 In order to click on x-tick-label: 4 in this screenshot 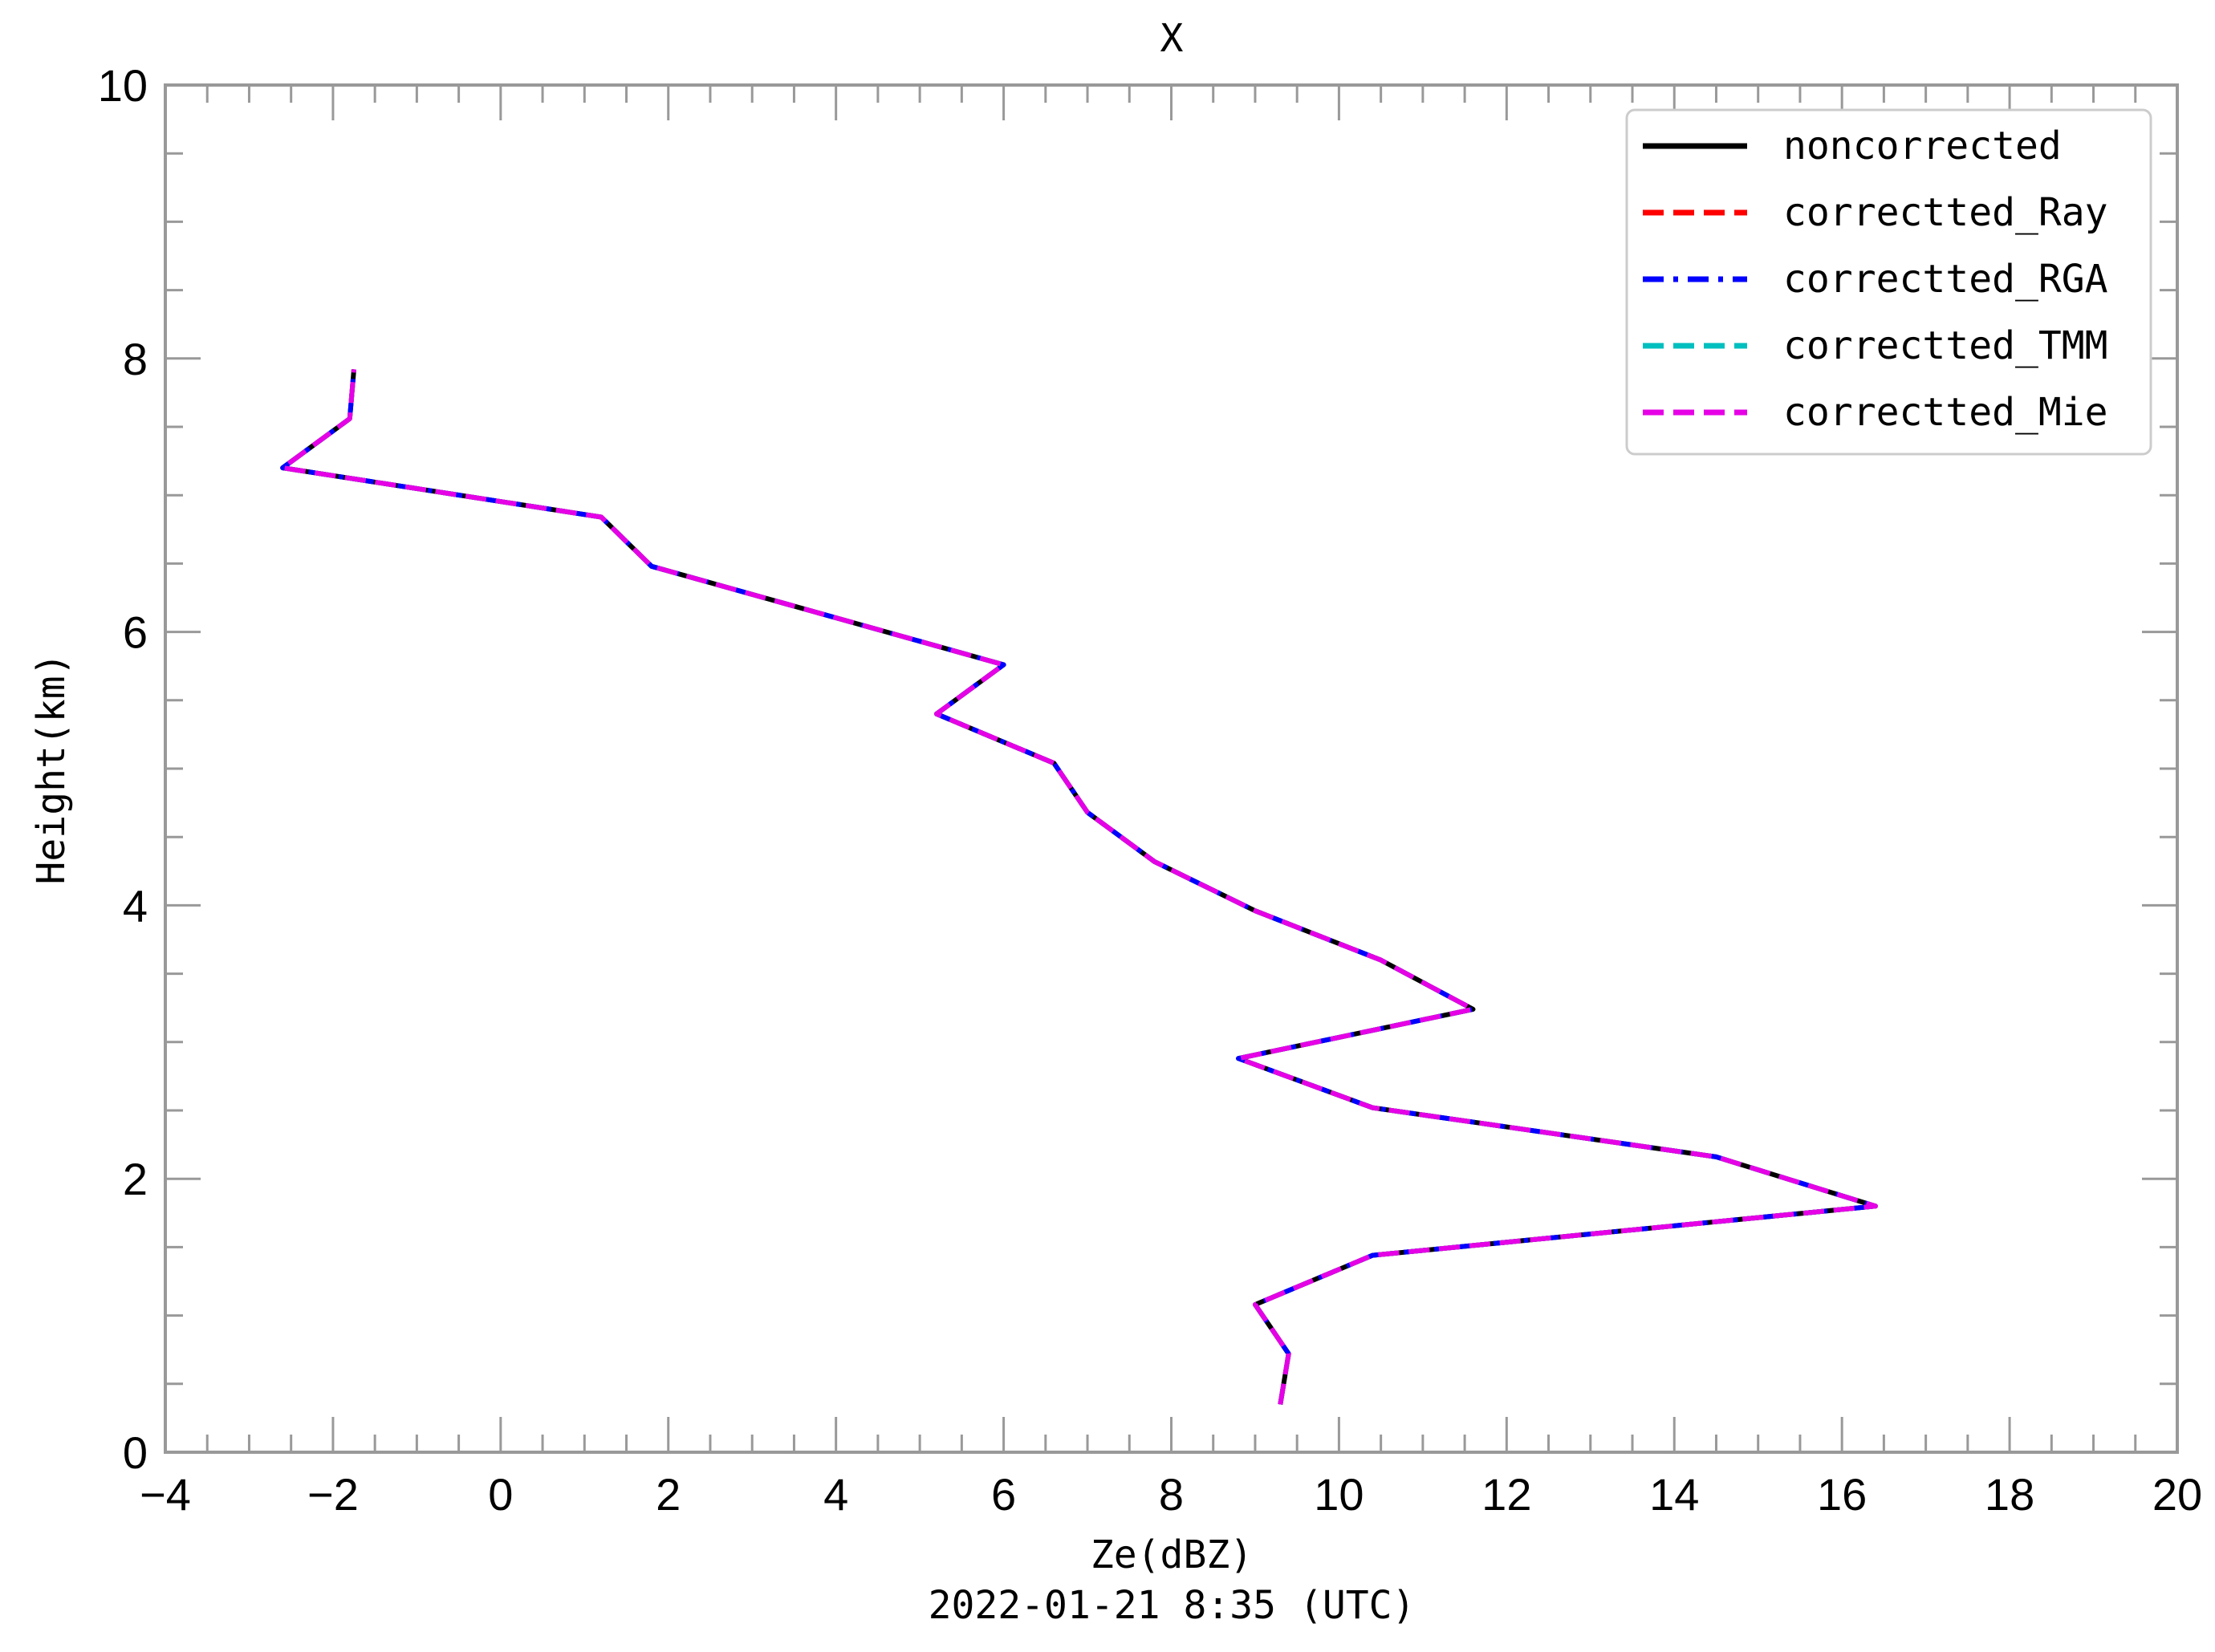, I will do `click(835, 1494)`.